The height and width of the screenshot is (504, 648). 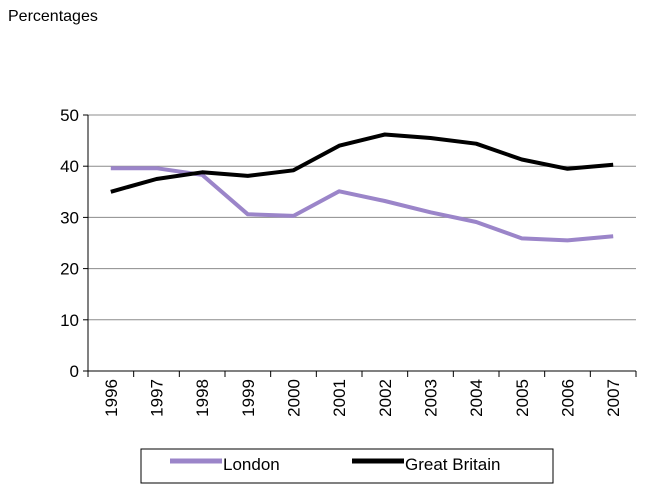 What do you see at coordinates (568, 398) in the screenshot?
I see `x-tick-label: 2006` at bounding box center [568, 398].